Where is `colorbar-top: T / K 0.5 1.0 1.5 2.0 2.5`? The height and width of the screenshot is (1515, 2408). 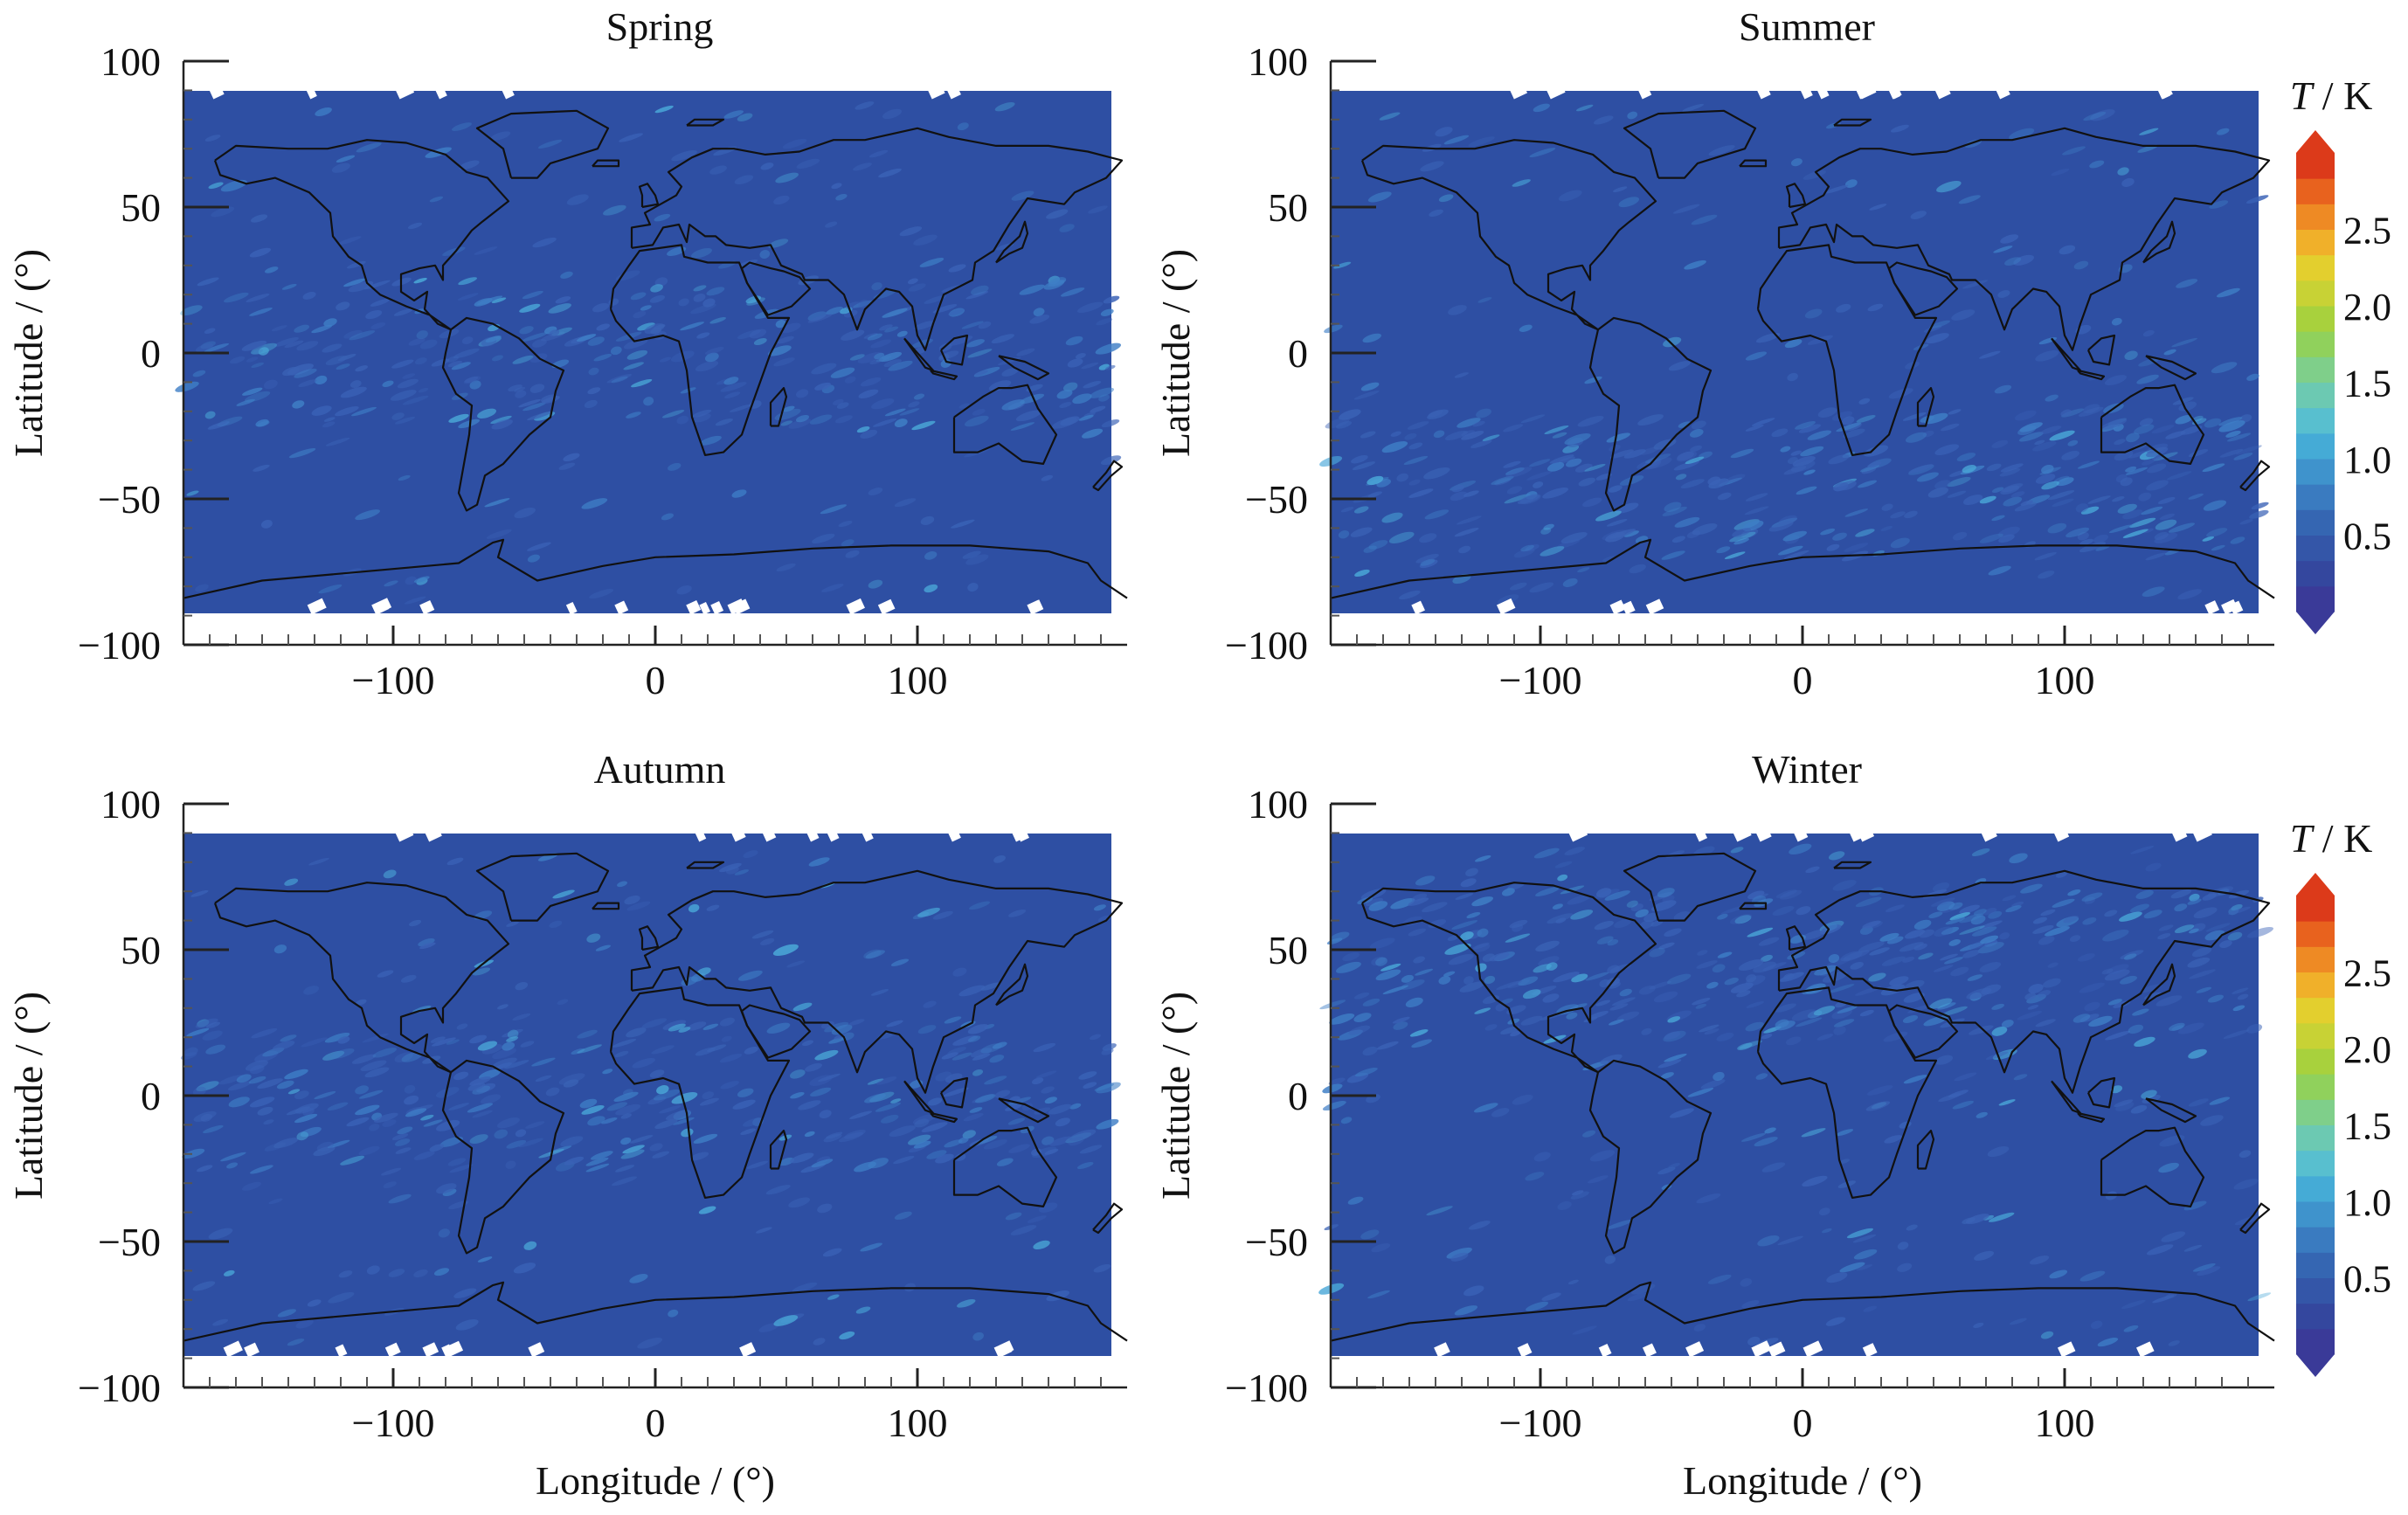
colorbar-top: T / K 0.5 1.0 1.5 2.0 2.5 is located at coordinates (2340, 353).